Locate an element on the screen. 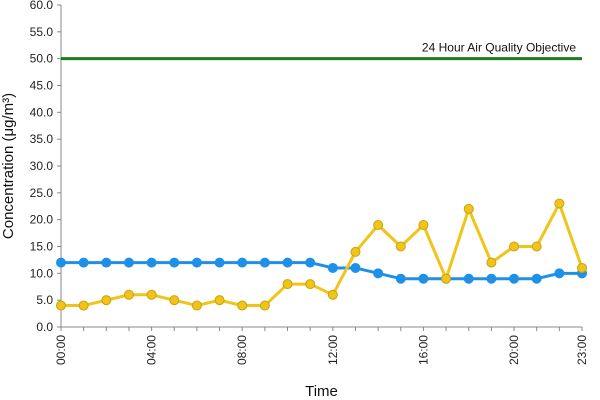 This screenshot has height=400, width=600. x-axis: 00:00 04:00 08:00 12:00 16:00 20:00 23:00 is located at coordinates (321, 345).